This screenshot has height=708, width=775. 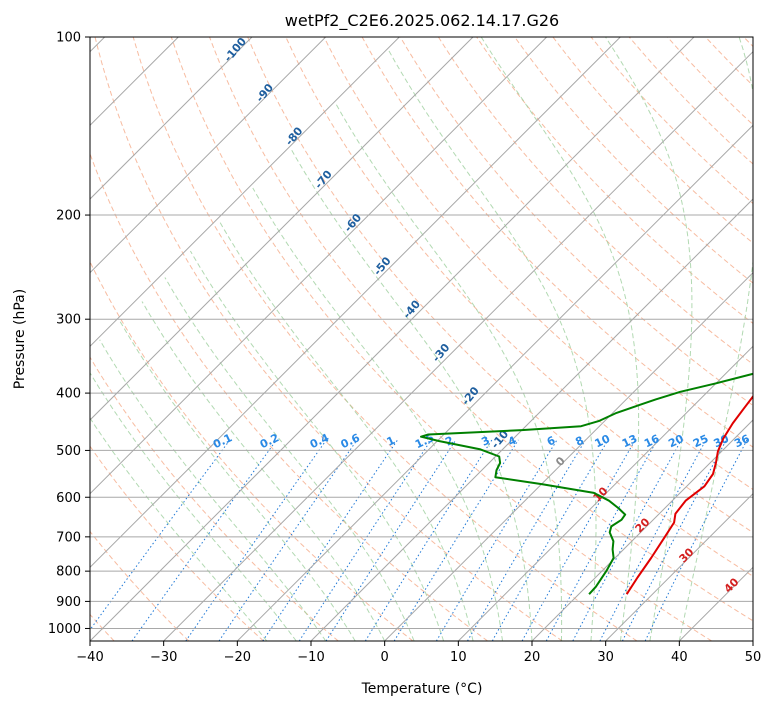 I want to click on y-axis-title: Pressure (hPa), so click(x=20, y=339).